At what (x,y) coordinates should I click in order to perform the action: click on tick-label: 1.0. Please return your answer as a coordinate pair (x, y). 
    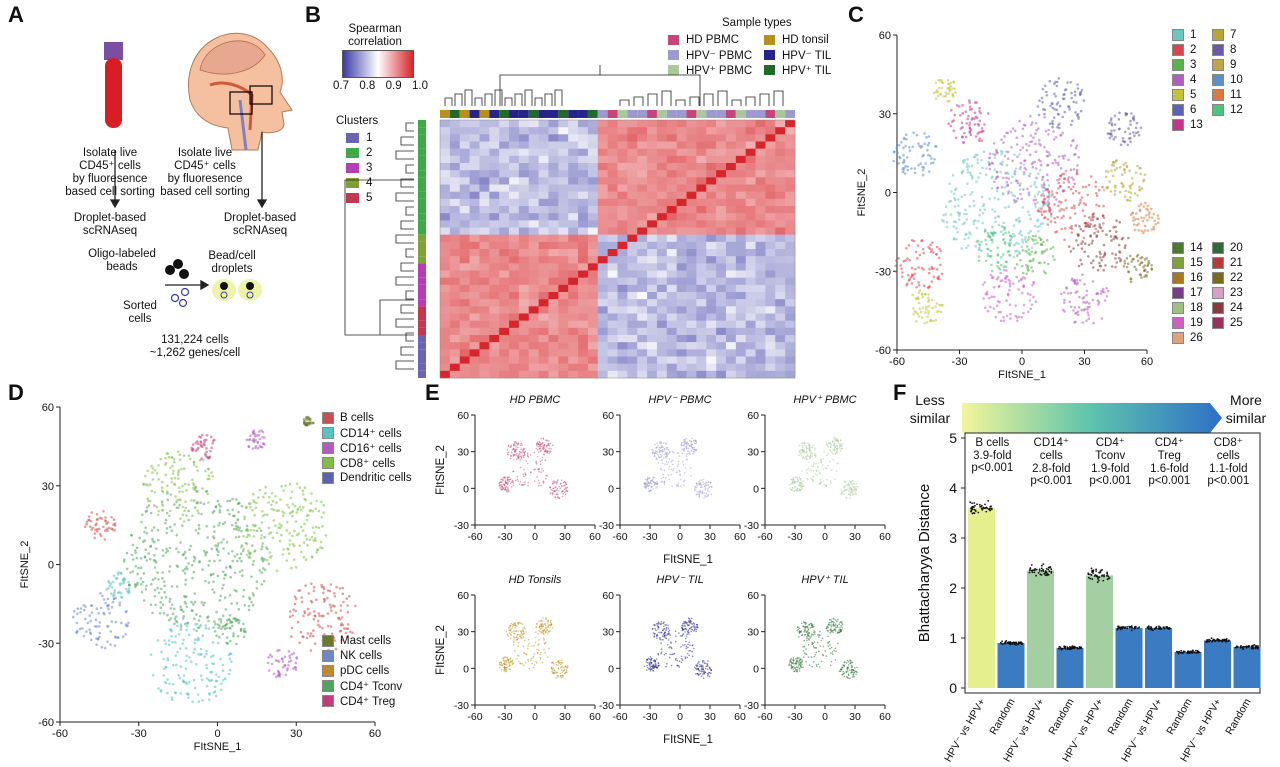
    Looking at the image, I should click on (419, 86).